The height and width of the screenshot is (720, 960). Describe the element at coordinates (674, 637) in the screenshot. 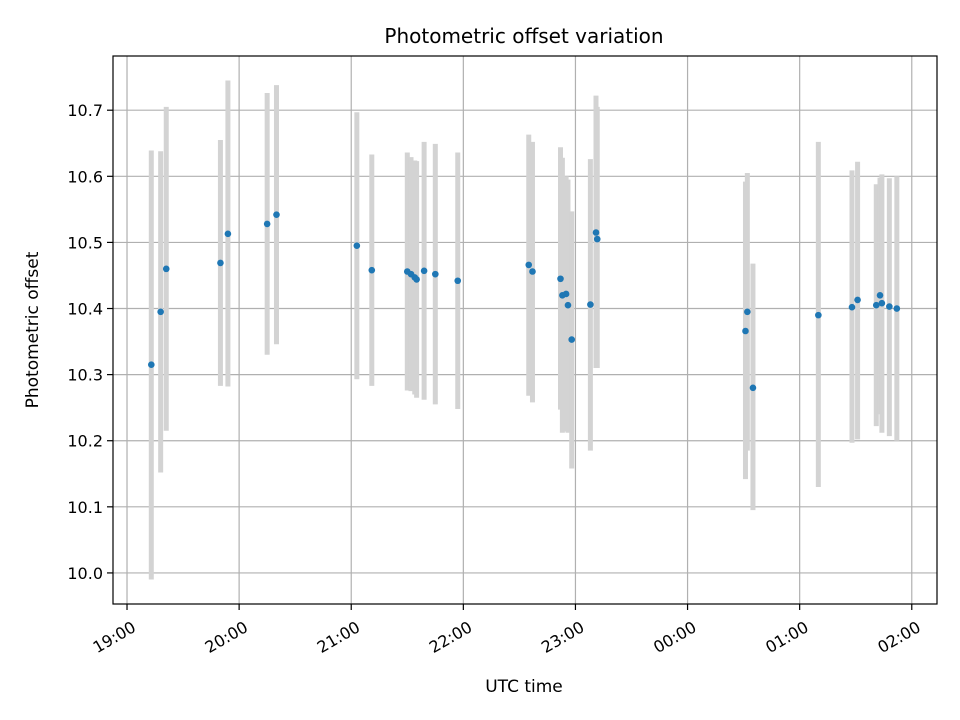

I see `x-tick-label: 00:00` at that location.